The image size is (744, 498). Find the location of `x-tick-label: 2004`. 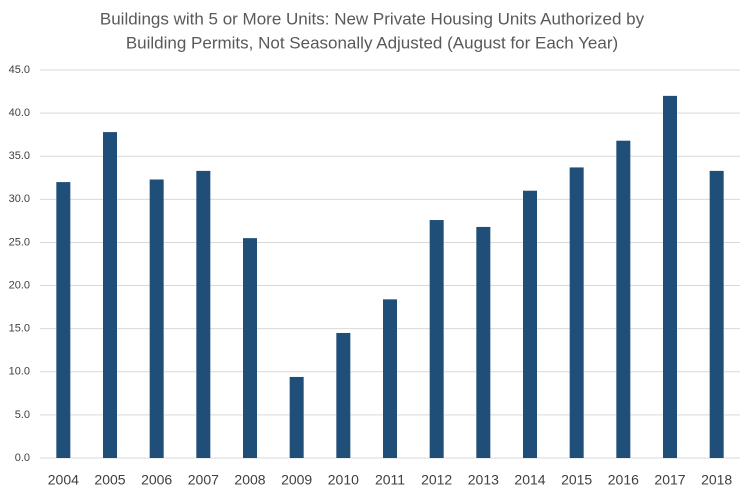

x-tick-label: 2004 is located at coordinates (63, 480).